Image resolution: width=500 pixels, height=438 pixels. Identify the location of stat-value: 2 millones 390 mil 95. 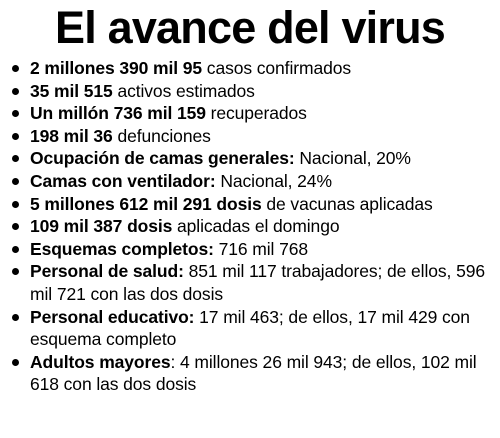
(116, 68).